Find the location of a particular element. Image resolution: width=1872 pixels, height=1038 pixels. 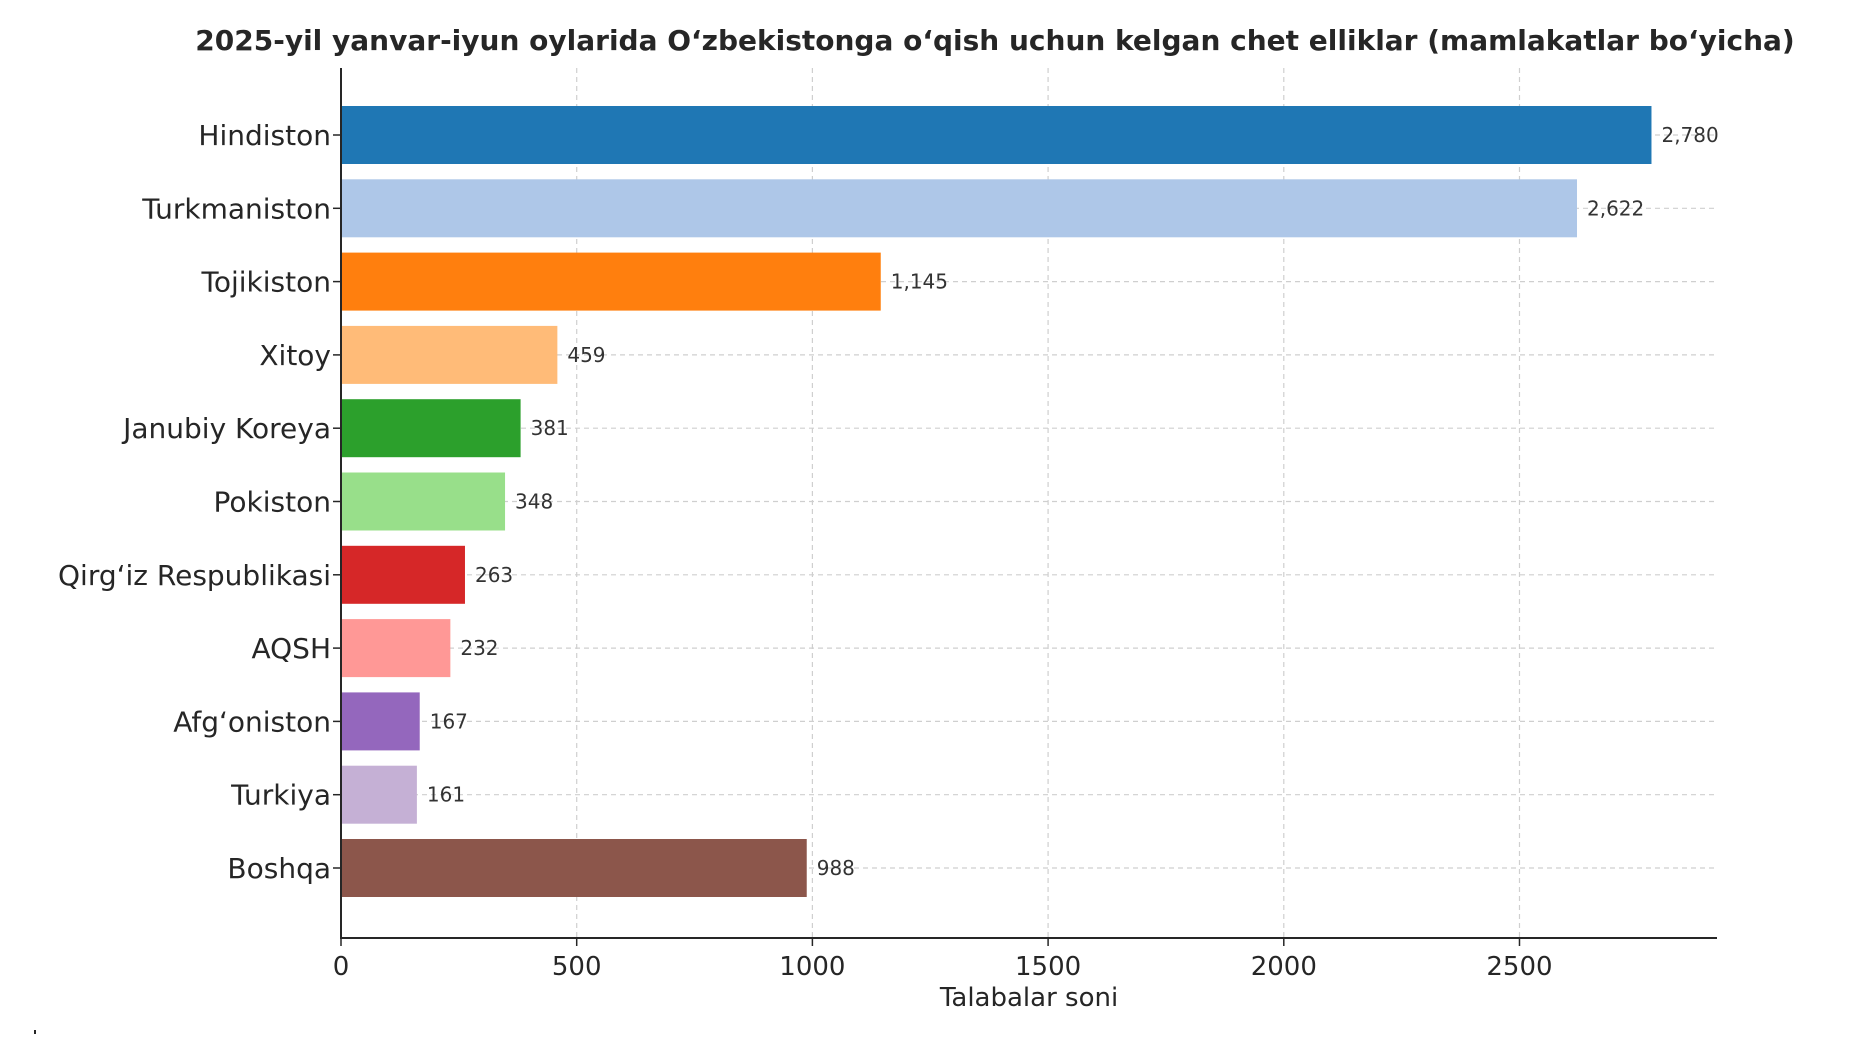

y-tick-label: Turkmaniston is located at coordinates (236, 208).